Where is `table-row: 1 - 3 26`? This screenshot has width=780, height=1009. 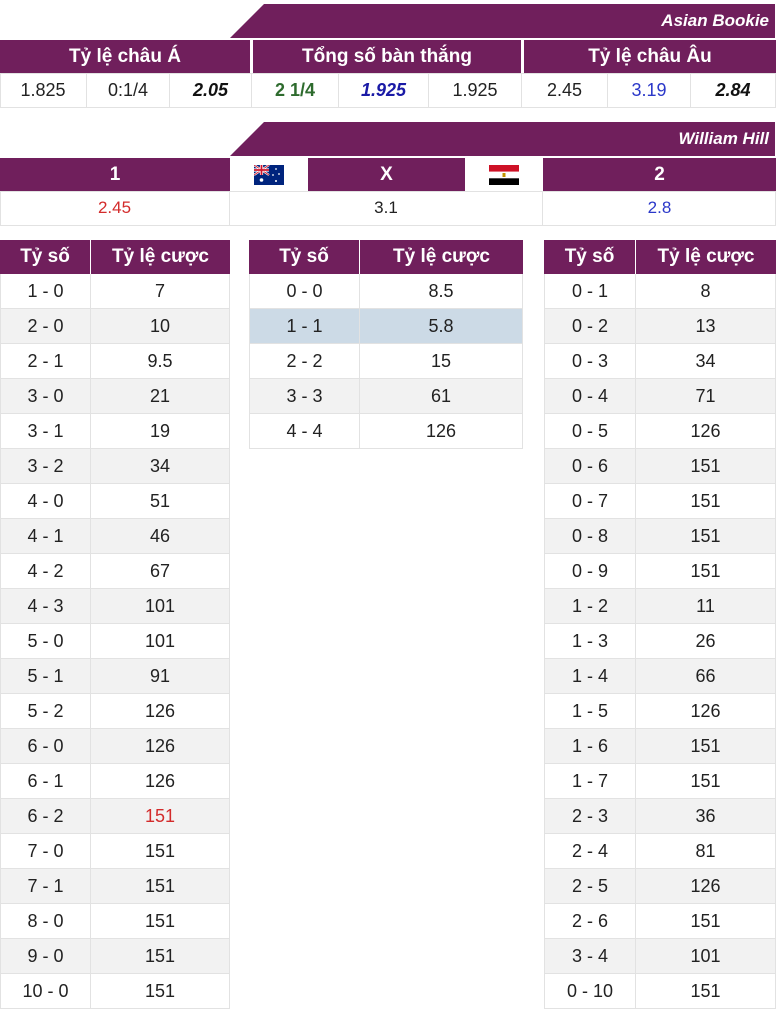
table-row: 1 - 3 26 is located at coordinates (660, 641).